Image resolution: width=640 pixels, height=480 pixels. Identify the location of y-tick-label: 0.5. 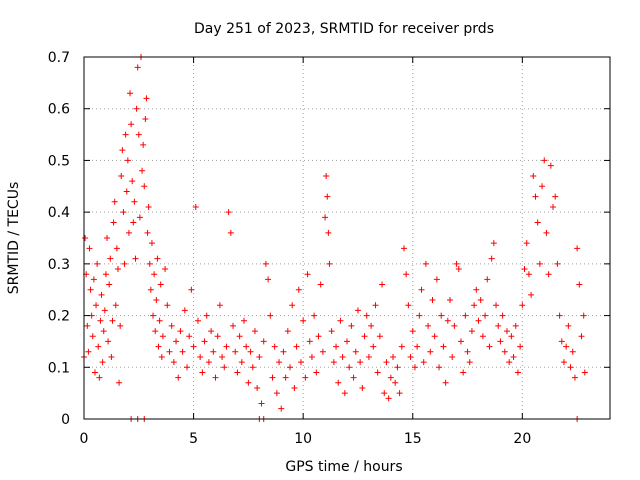
(59, 161).